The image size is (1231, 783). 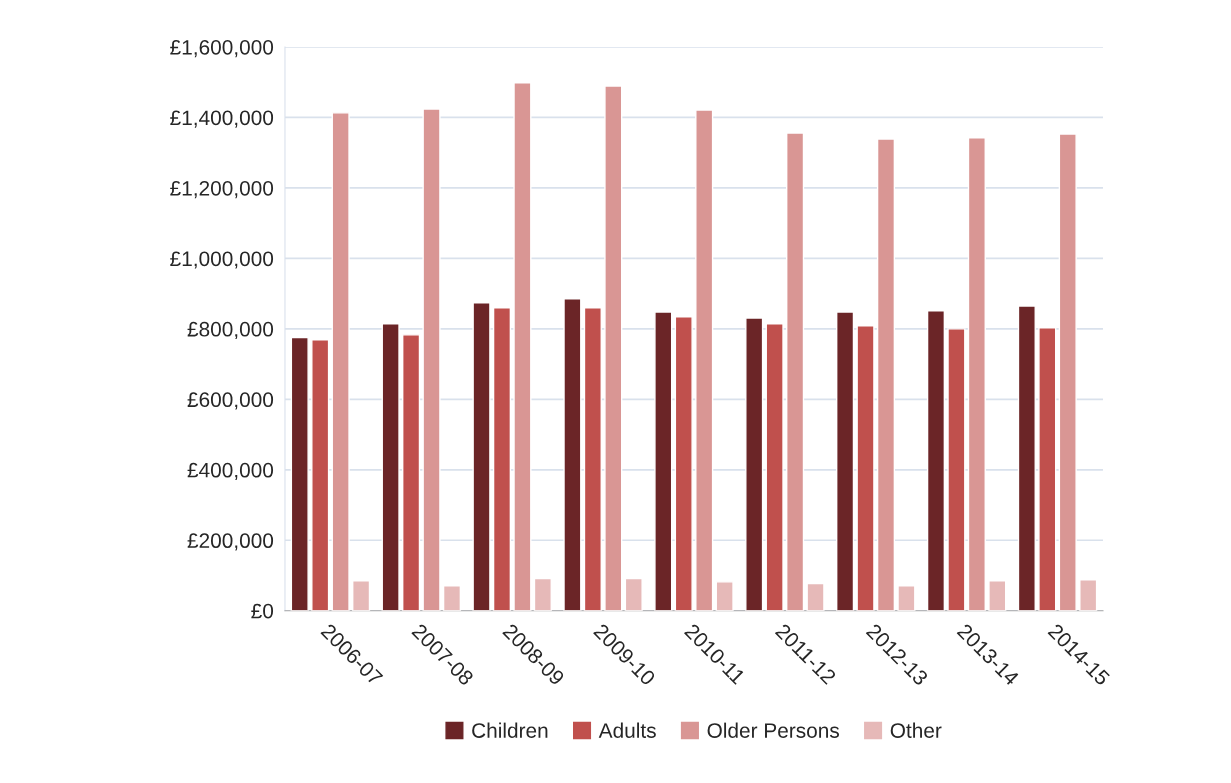 What do you see at coordinates (510, 730) in the screenshot?
I see `legend-label: Children` at bounding box center [510, 730].